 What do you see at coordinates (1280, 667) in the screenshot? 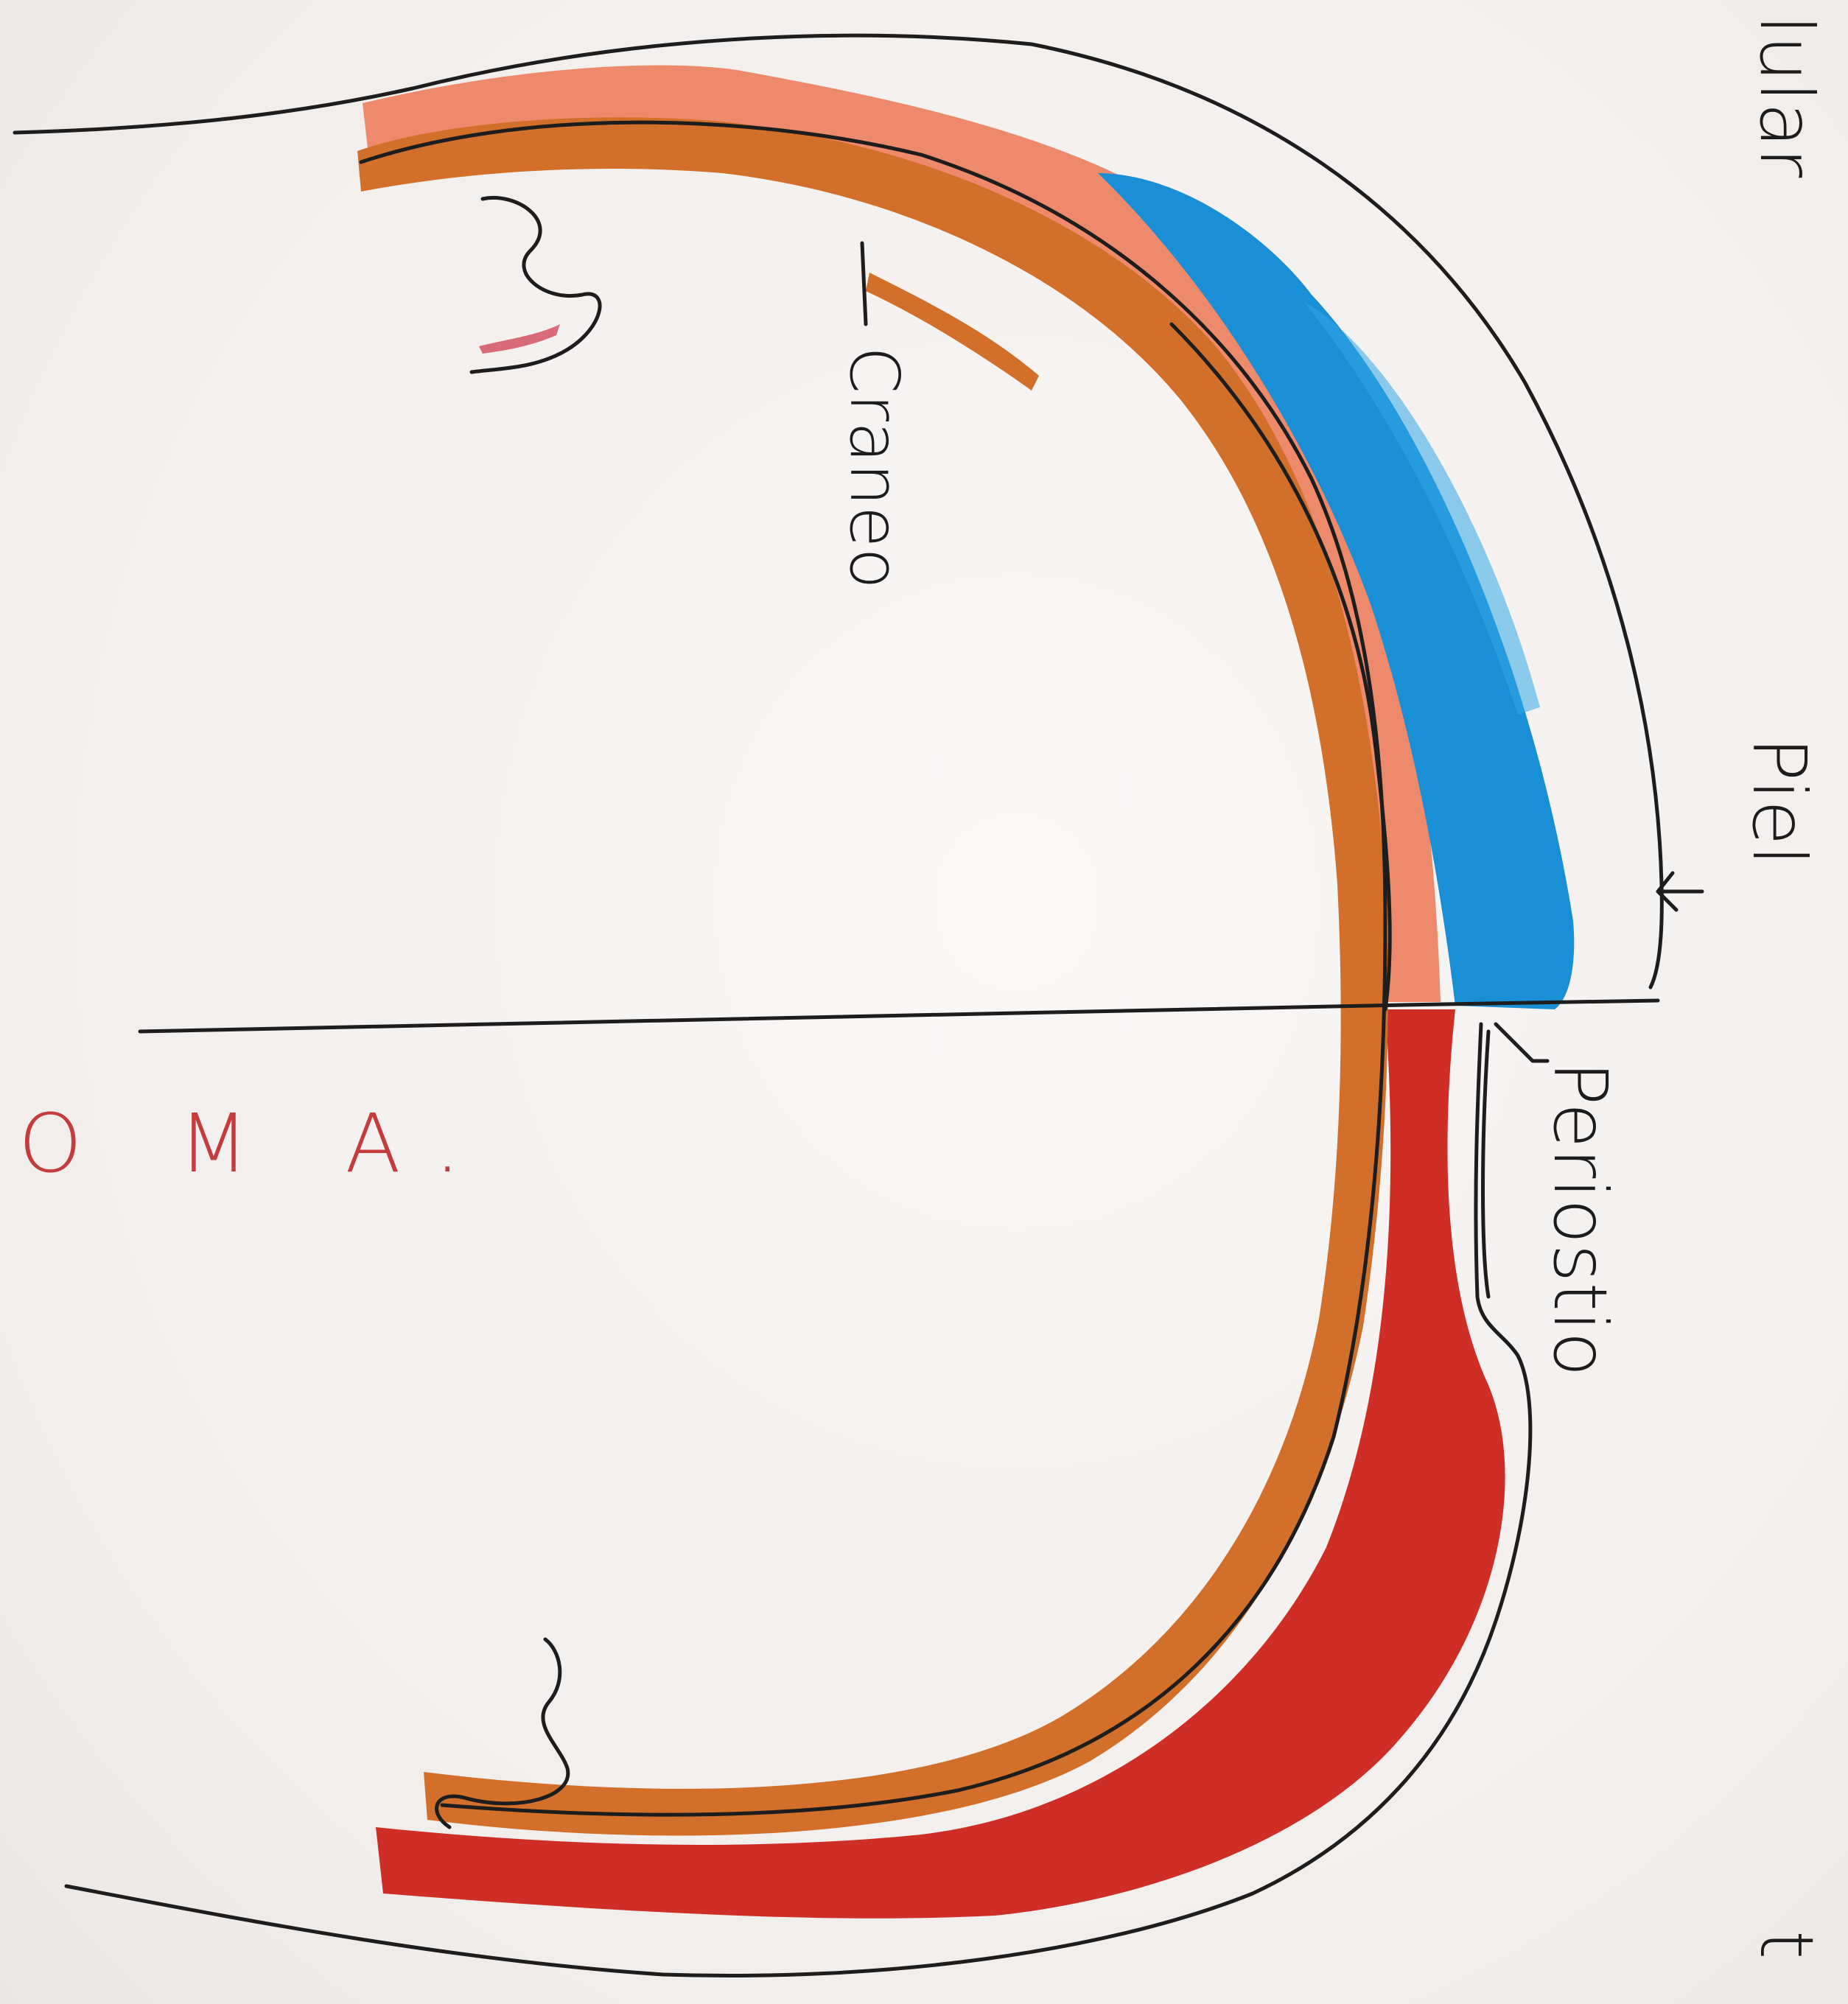
I see `skull-outer-outline` at bounding box center [1280, 667].